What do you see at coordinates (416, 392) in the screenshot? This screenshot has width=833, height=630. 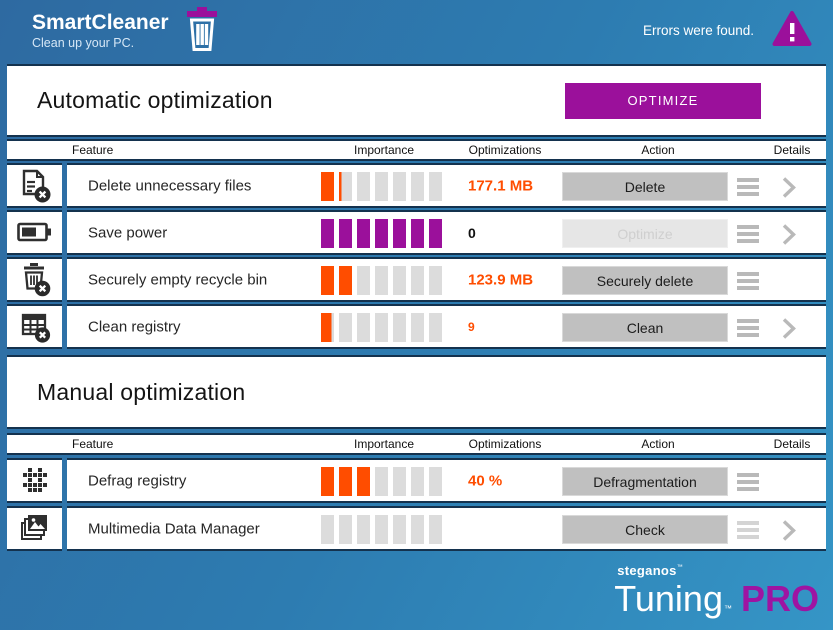 I see `manual-section-header: Manual optimization` at bounding box center [416, 392].